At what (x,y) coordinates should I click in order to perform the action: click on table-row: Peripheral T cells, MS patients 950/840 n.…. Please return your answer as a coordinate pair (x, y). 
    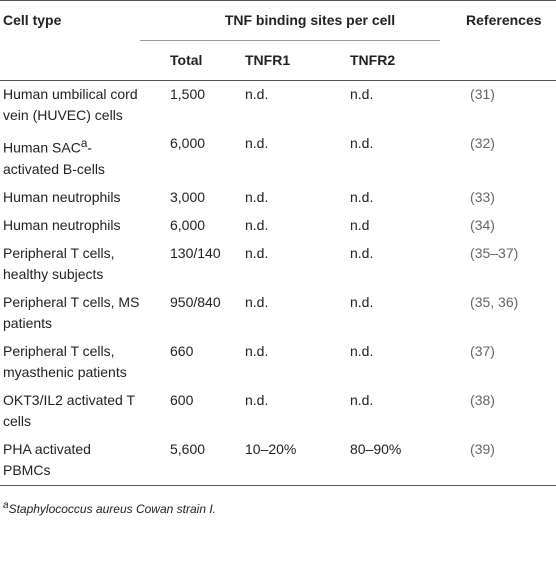
    Looking at the image, I should click on (278, 313).